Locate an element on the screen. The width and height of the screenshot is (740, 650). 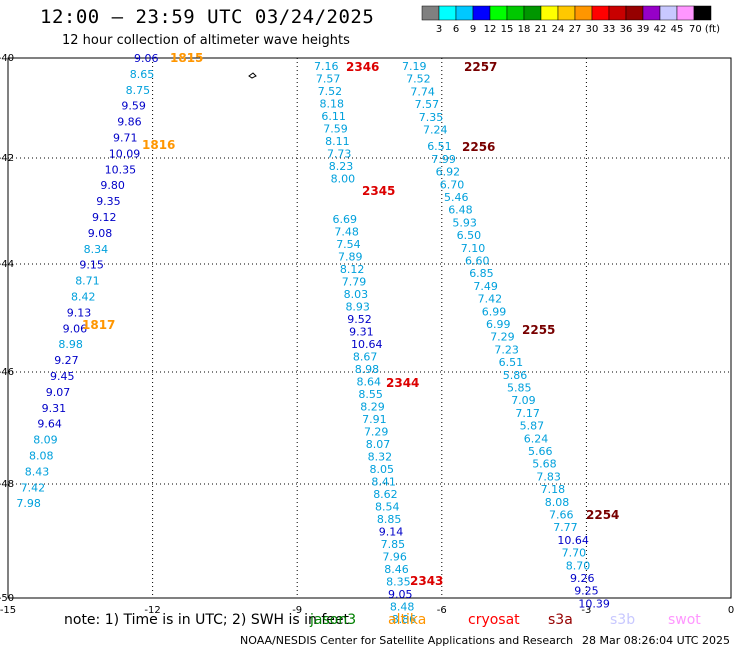
pass-time-label: 1817 is located at coordinates (98, 325).